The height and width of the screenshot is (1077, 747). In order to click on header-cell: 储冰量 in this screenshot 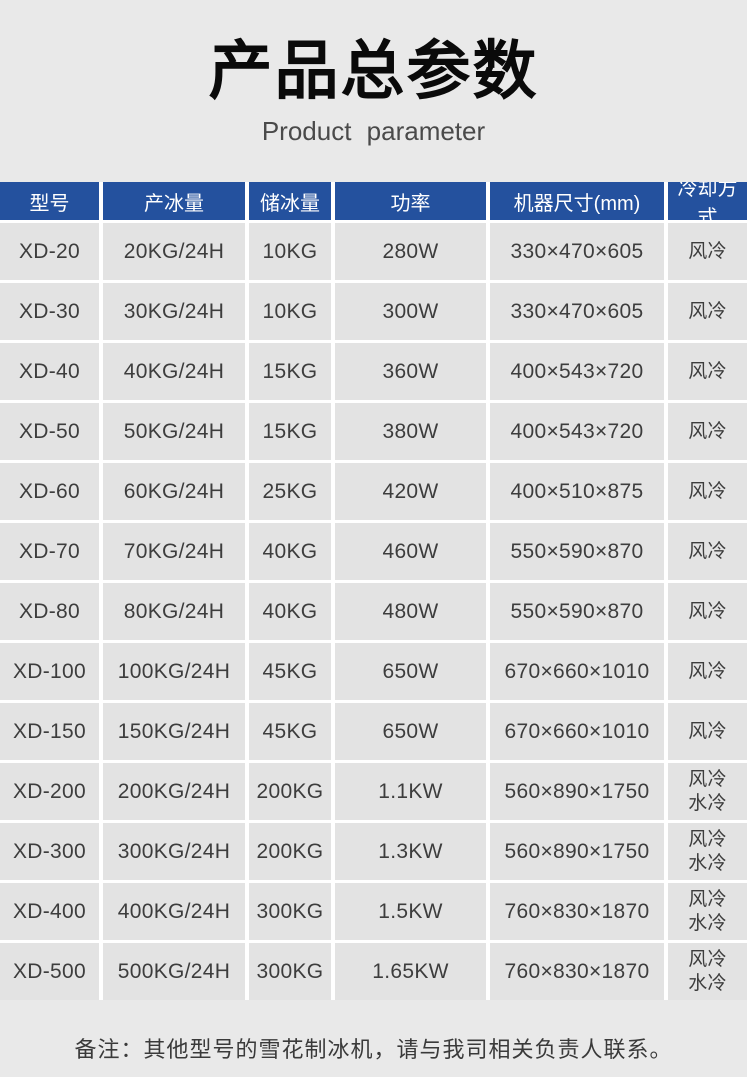, I will do `click(290, 201)`.